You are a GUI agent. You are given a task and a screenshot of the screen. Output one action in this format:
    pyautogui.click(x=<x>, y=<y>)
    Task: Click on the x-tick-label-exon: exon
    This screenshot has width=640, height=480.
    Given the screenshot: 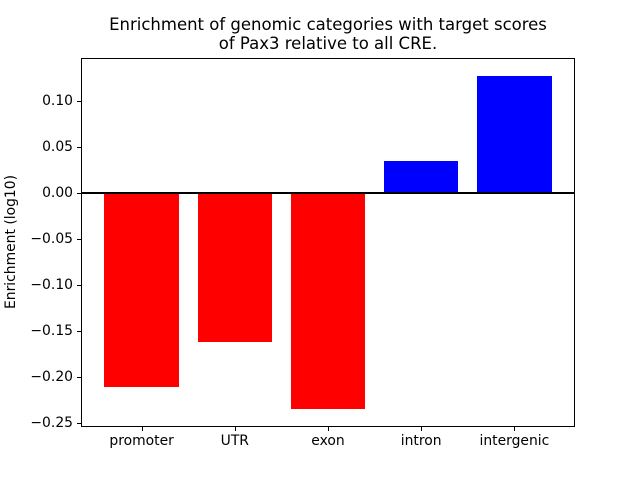 What is the action you would take?
    pyautogui.click(x=328, y=441)
    